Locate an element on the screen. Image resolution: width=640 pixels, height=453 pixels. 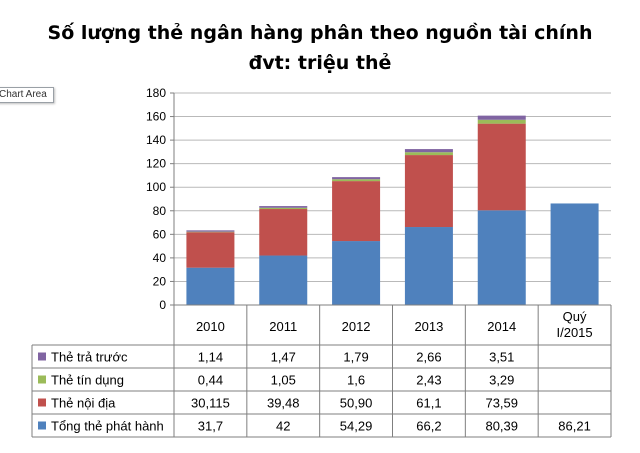
data-label: 66,2 is located at coordinates (428, 426).